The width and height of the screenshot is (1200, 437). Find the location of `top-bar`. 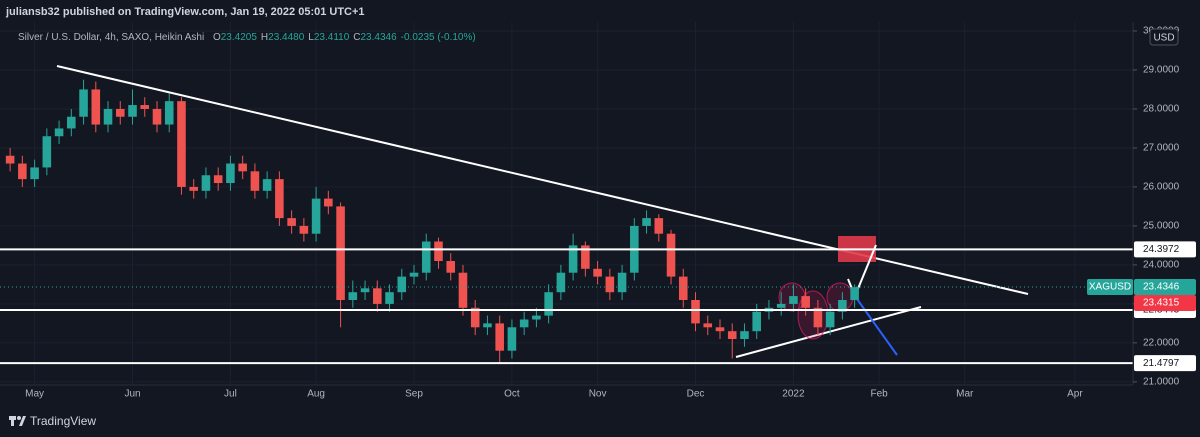

top-bar is located at coordinates (600, 11).